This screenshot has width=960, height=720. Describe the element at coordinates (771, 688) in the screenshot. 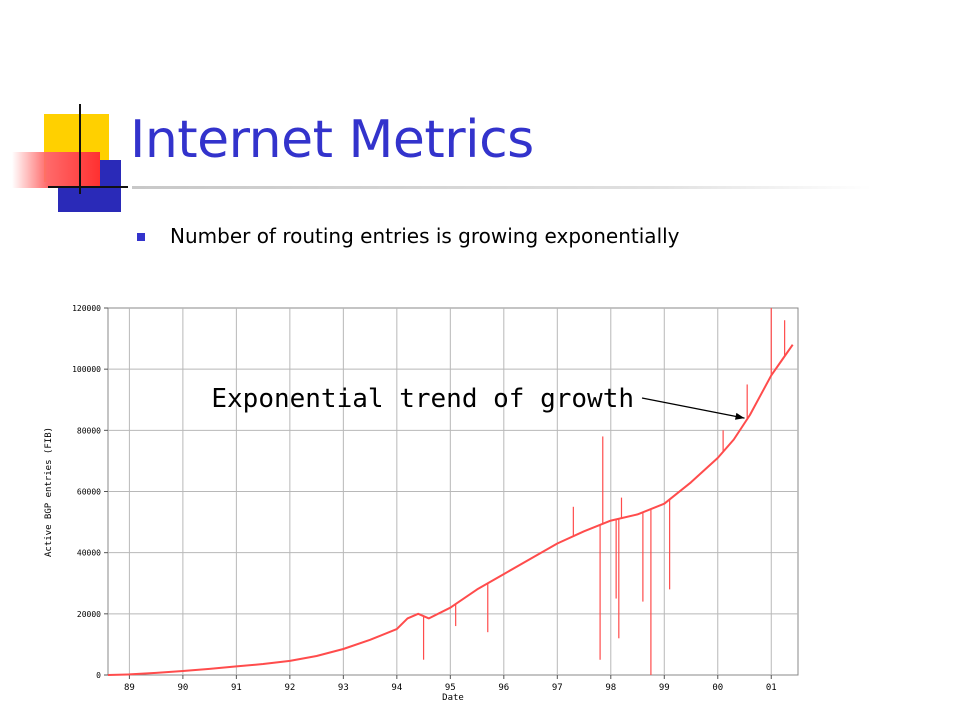

I see `x-tick-label: 01` at that location.